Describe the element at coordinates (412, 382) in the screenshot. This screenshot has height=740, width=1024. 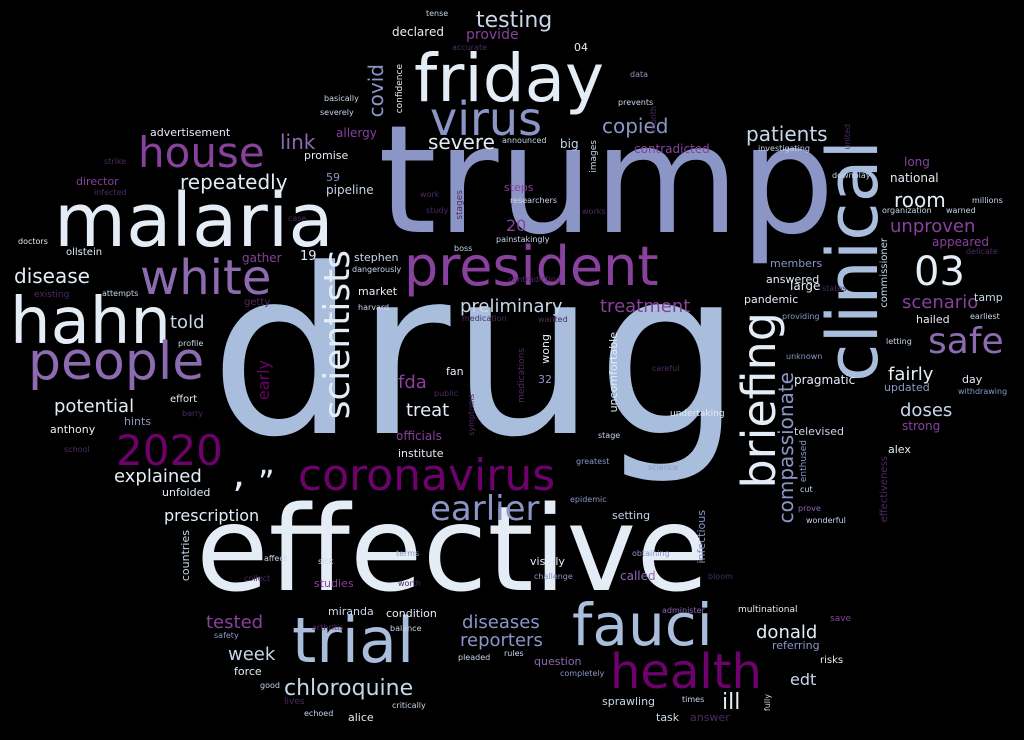
I see `word-fda: fda` at that location.